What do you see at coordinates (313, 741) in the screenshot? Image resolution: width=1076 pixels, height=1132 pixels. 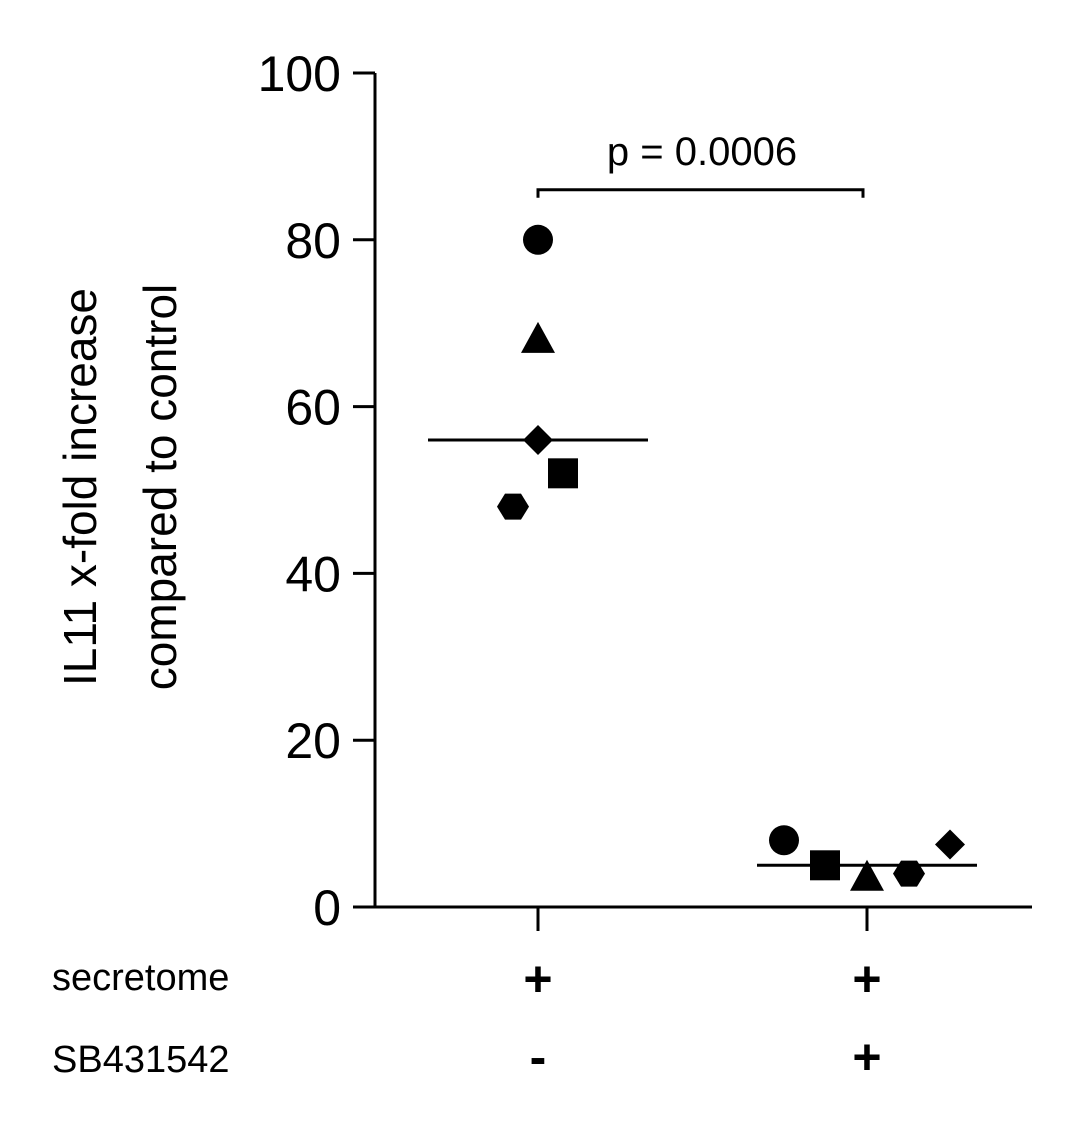 I see `y-tick-label-20: 20` at bounding box center [313, 741].